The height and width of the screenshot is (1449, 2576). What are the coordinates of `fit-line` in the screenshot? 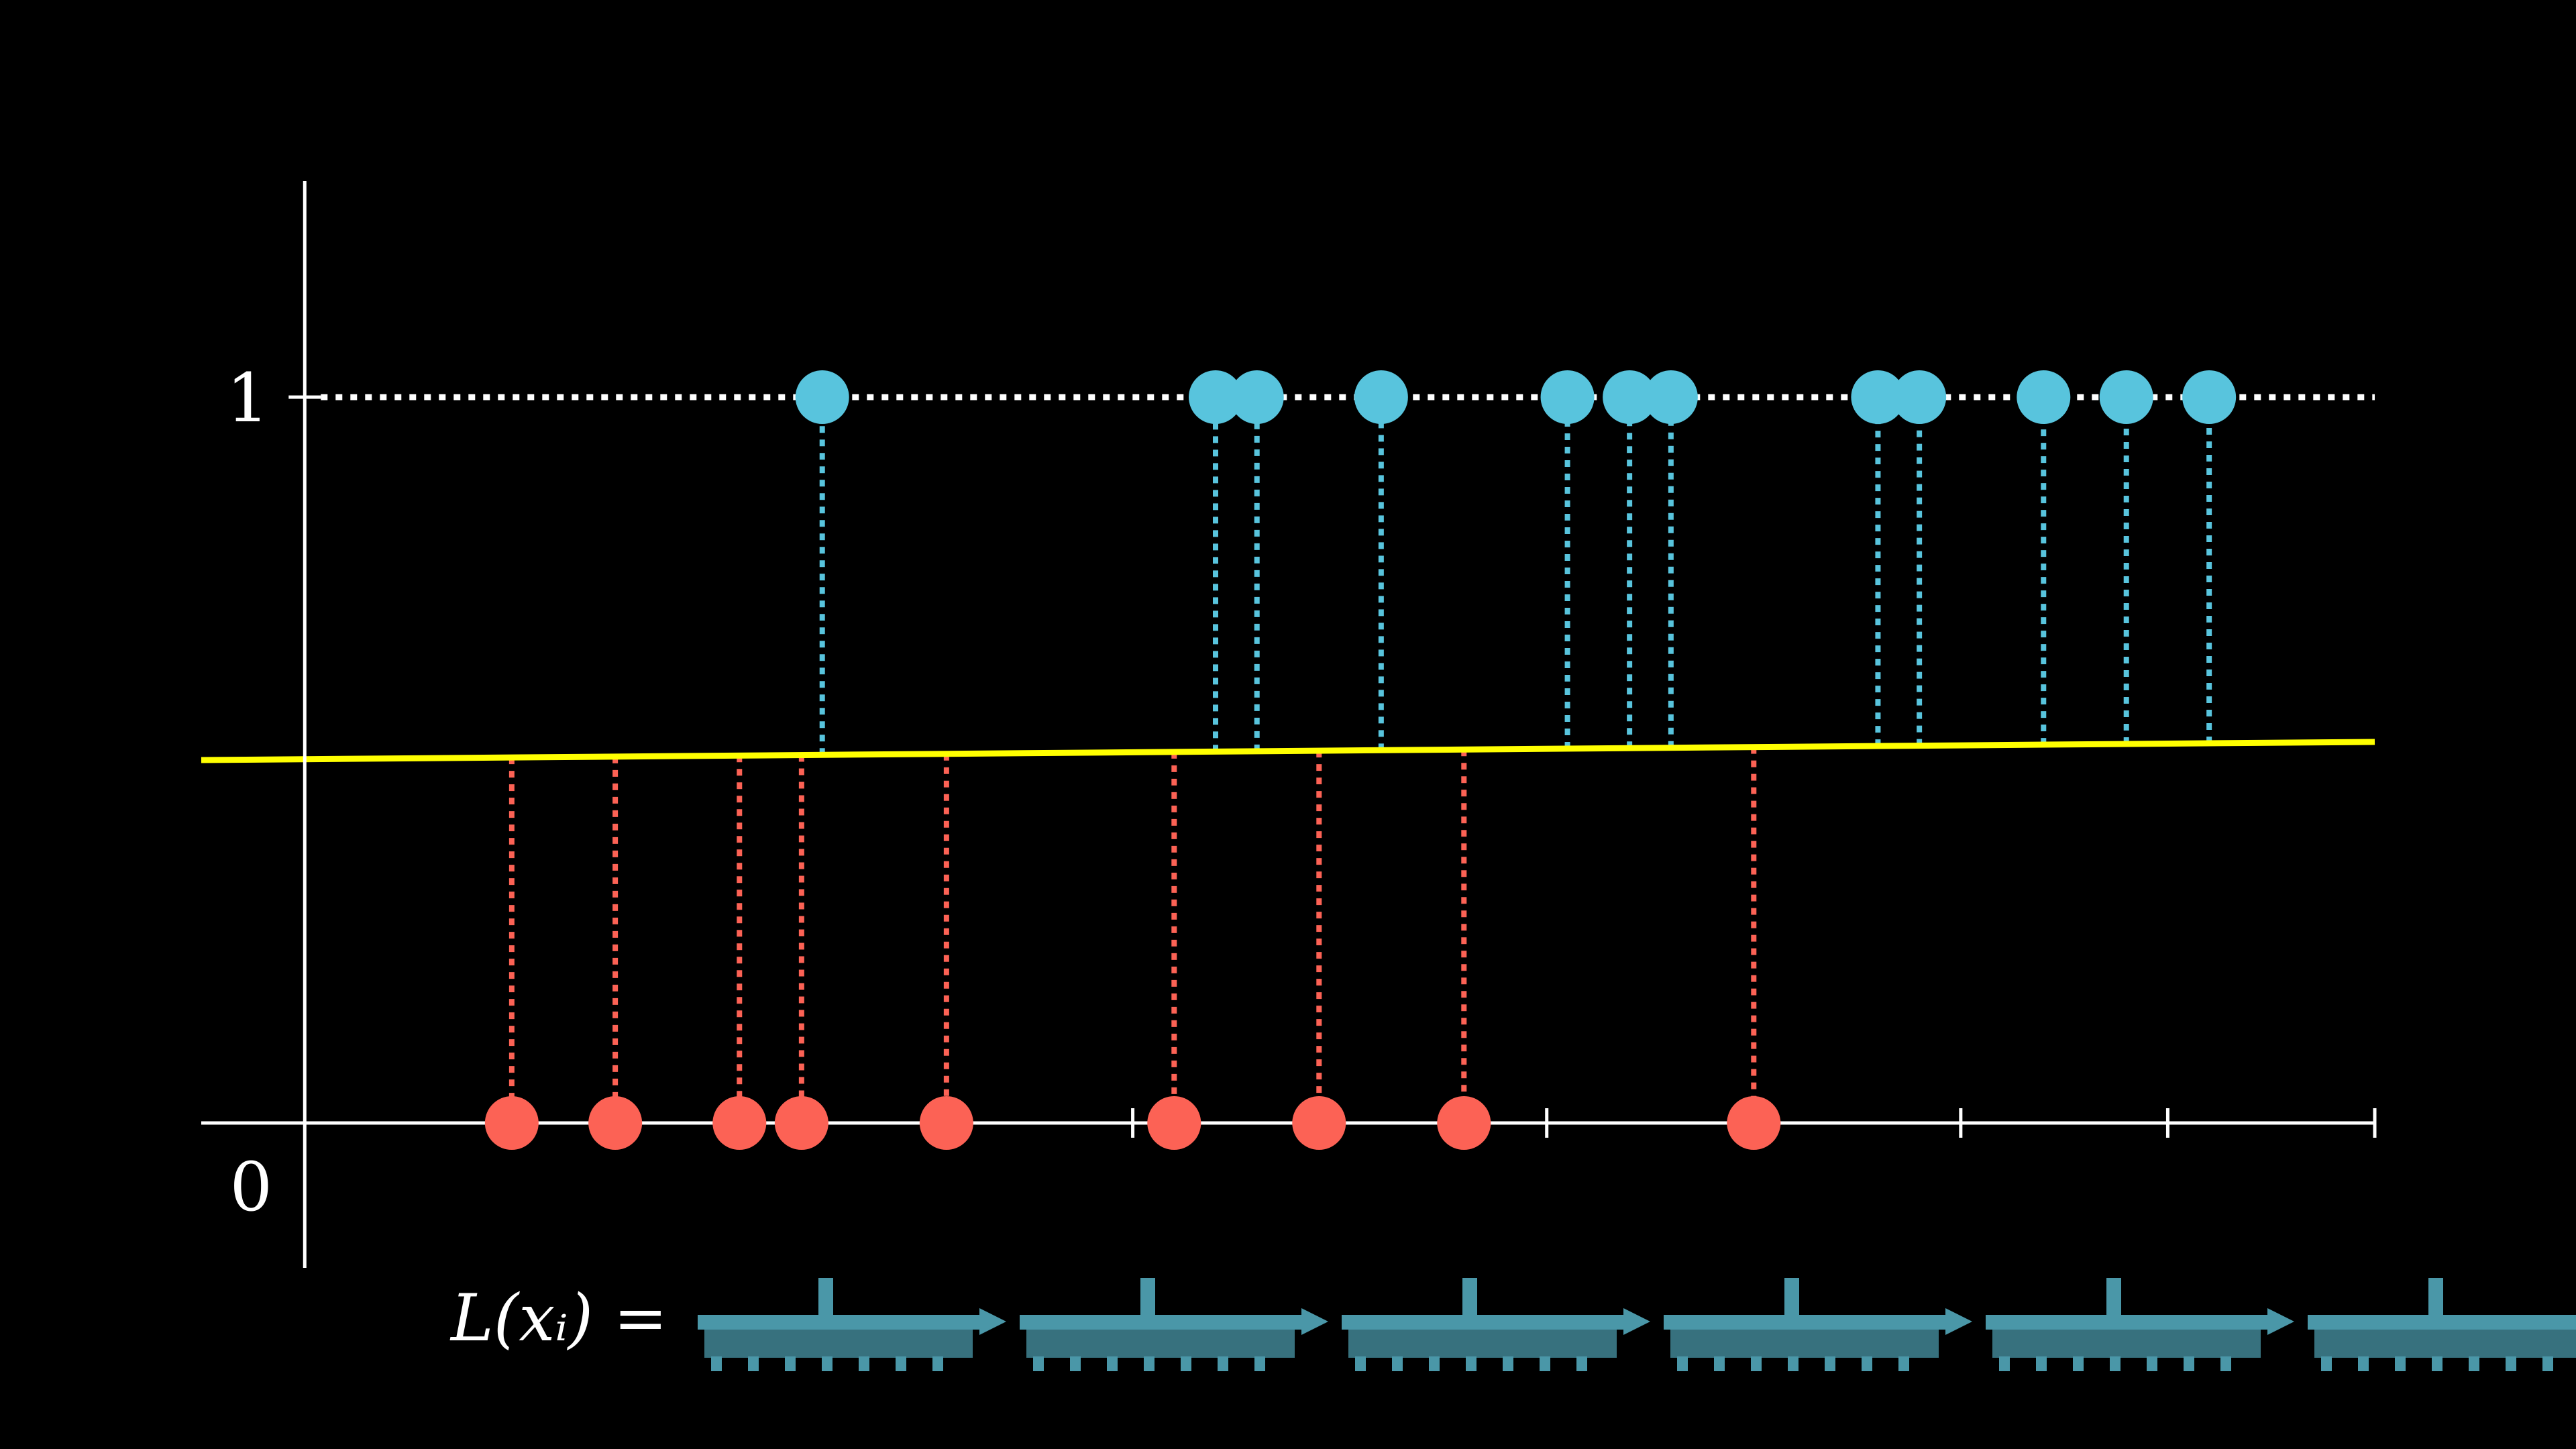 It's located at (1288, 751).